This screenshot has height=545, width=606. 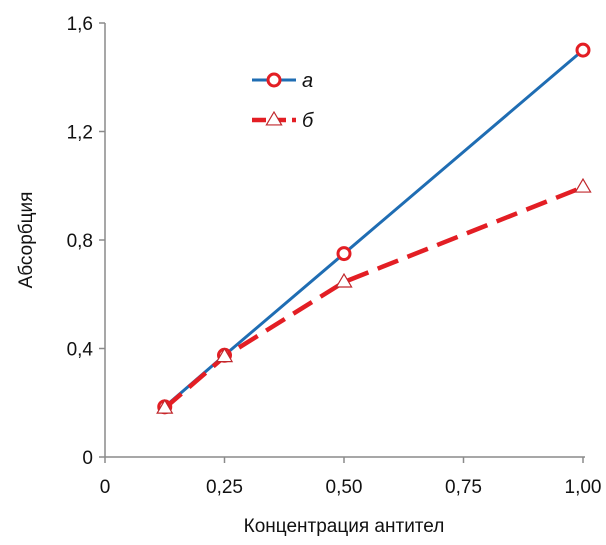 What do you see at coordinates (80, 350) in the screenshot?
I see `y-tick-label: 0,4` at bounding box center [80, 350].